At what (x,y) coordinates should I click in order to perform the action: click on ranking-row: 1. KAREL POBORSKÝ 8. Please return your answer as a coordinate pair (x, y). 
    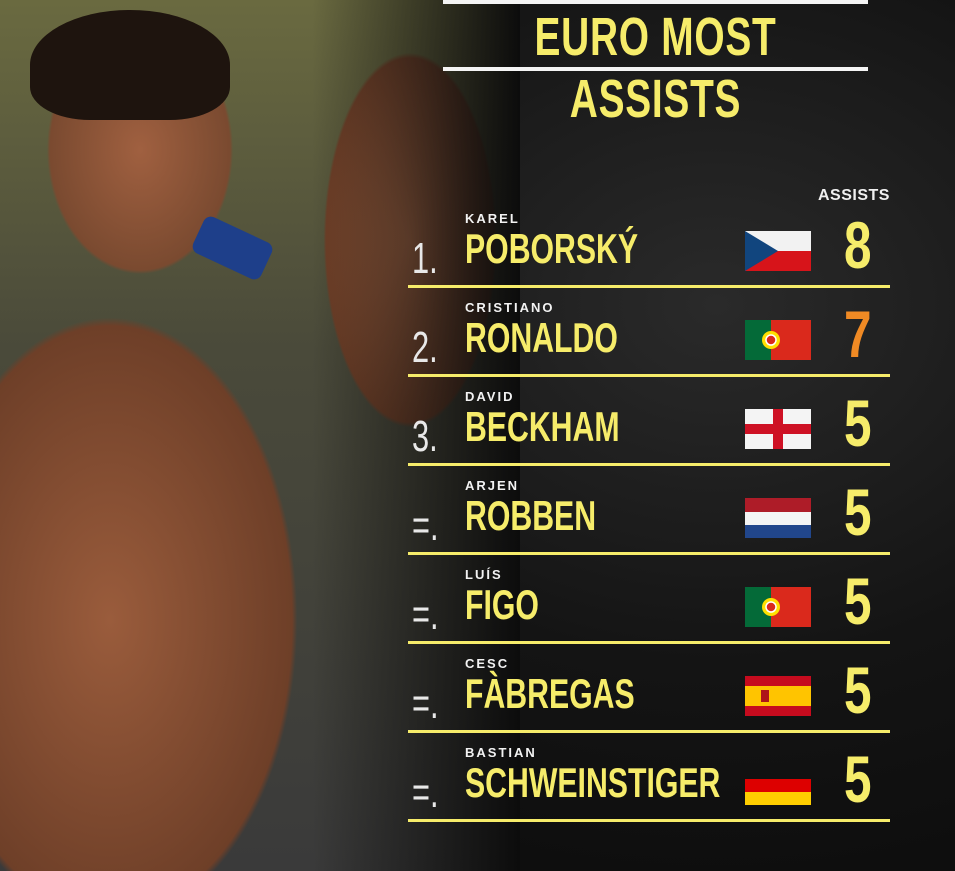
    Looking at the image, I should click on (649, 243).